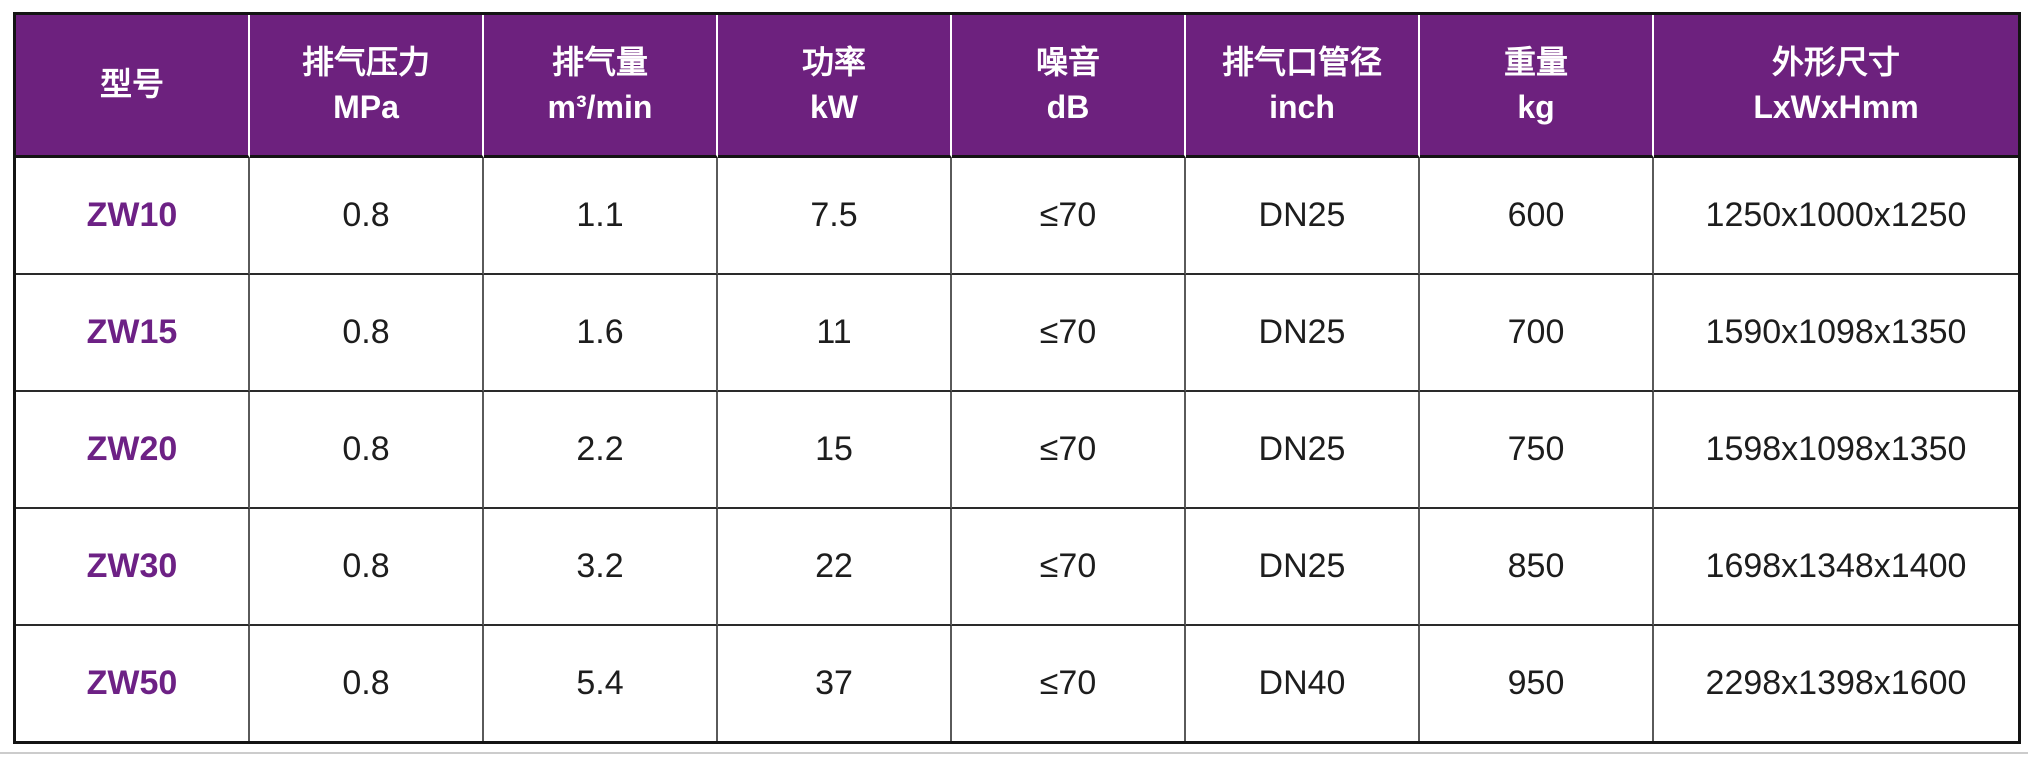  What do you see at coordinates (1068, 107) in the screenshot?
I see `col-header-noise-unit: dB` at bounding box center [1068, 107].